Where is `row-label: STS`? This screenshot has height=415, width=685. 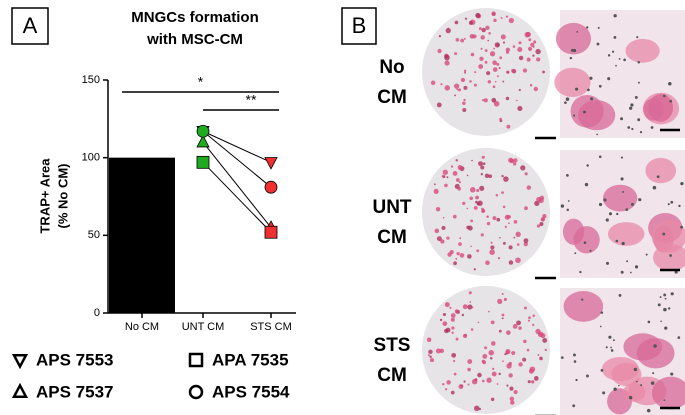
row-label: STS is located at coordinates (392, 345).